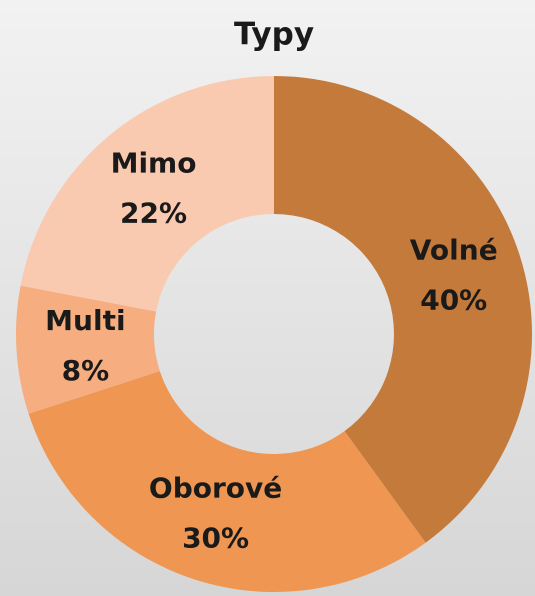 The image size is (535, 596). What do you see at coordinates (86, 370) in the screenshot?
I see `segment-value-label: 8%` at bounding box center [86, 370].